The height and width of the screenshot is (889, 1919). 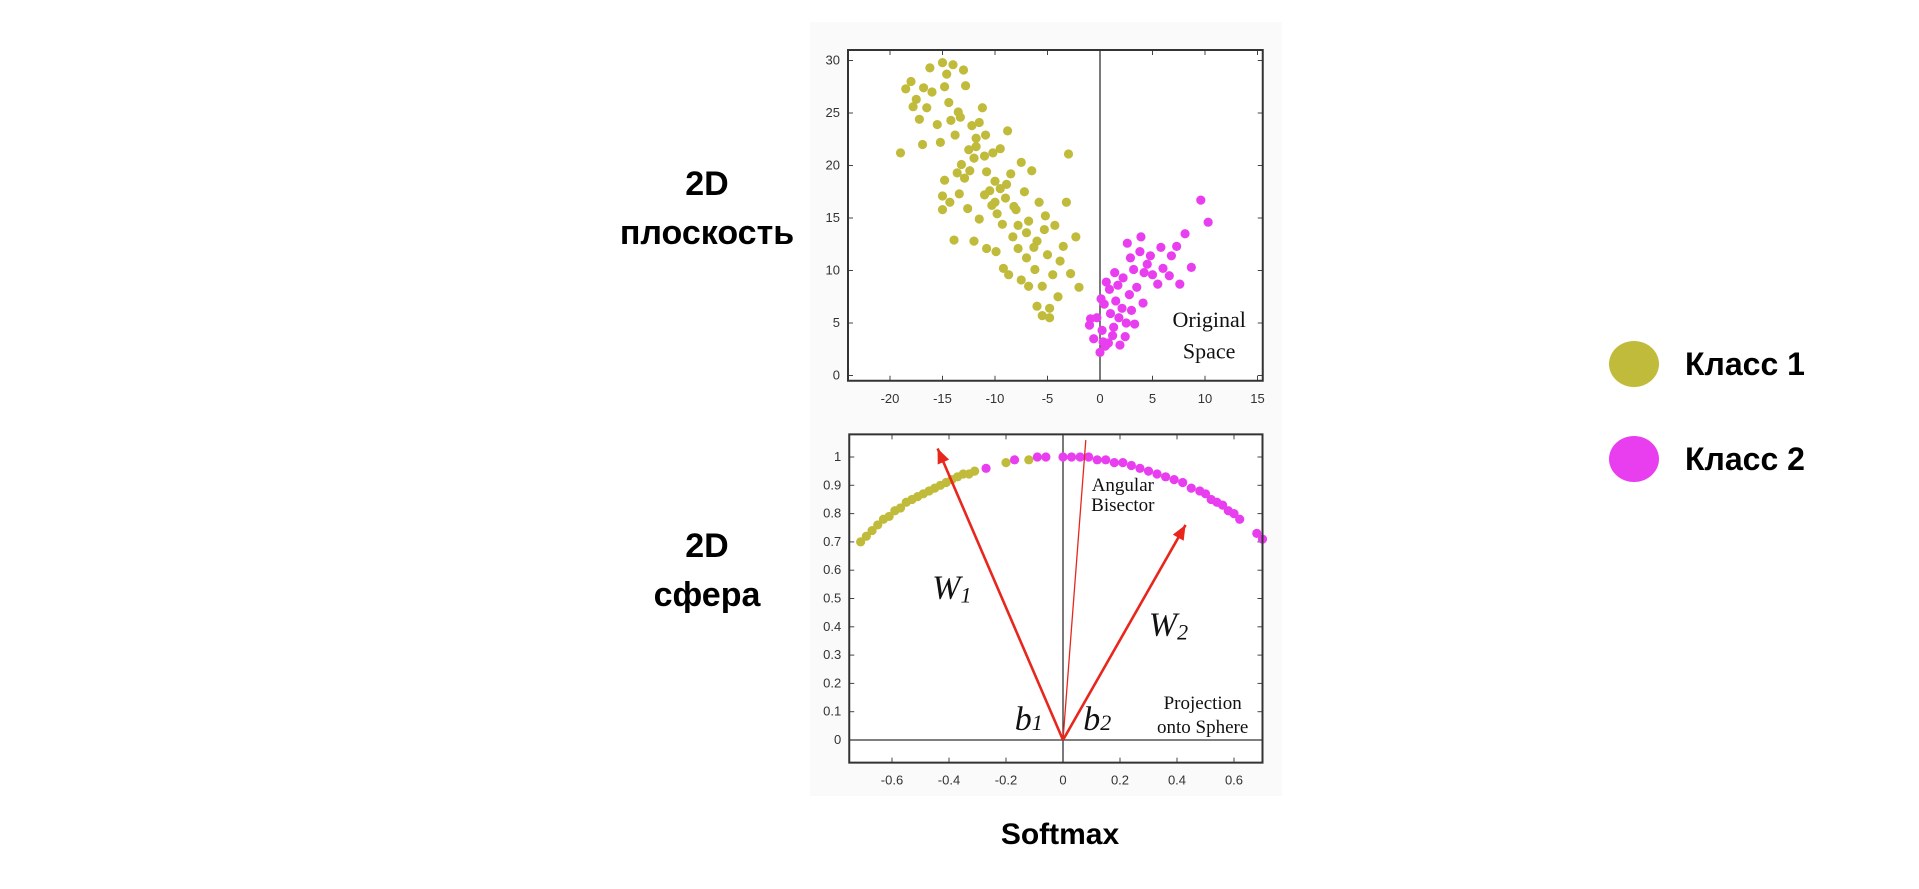 What do you see at coordinates (943, 456) in the screenshot?
I see `arrowhead-icon` at bounding box center [943, 456].